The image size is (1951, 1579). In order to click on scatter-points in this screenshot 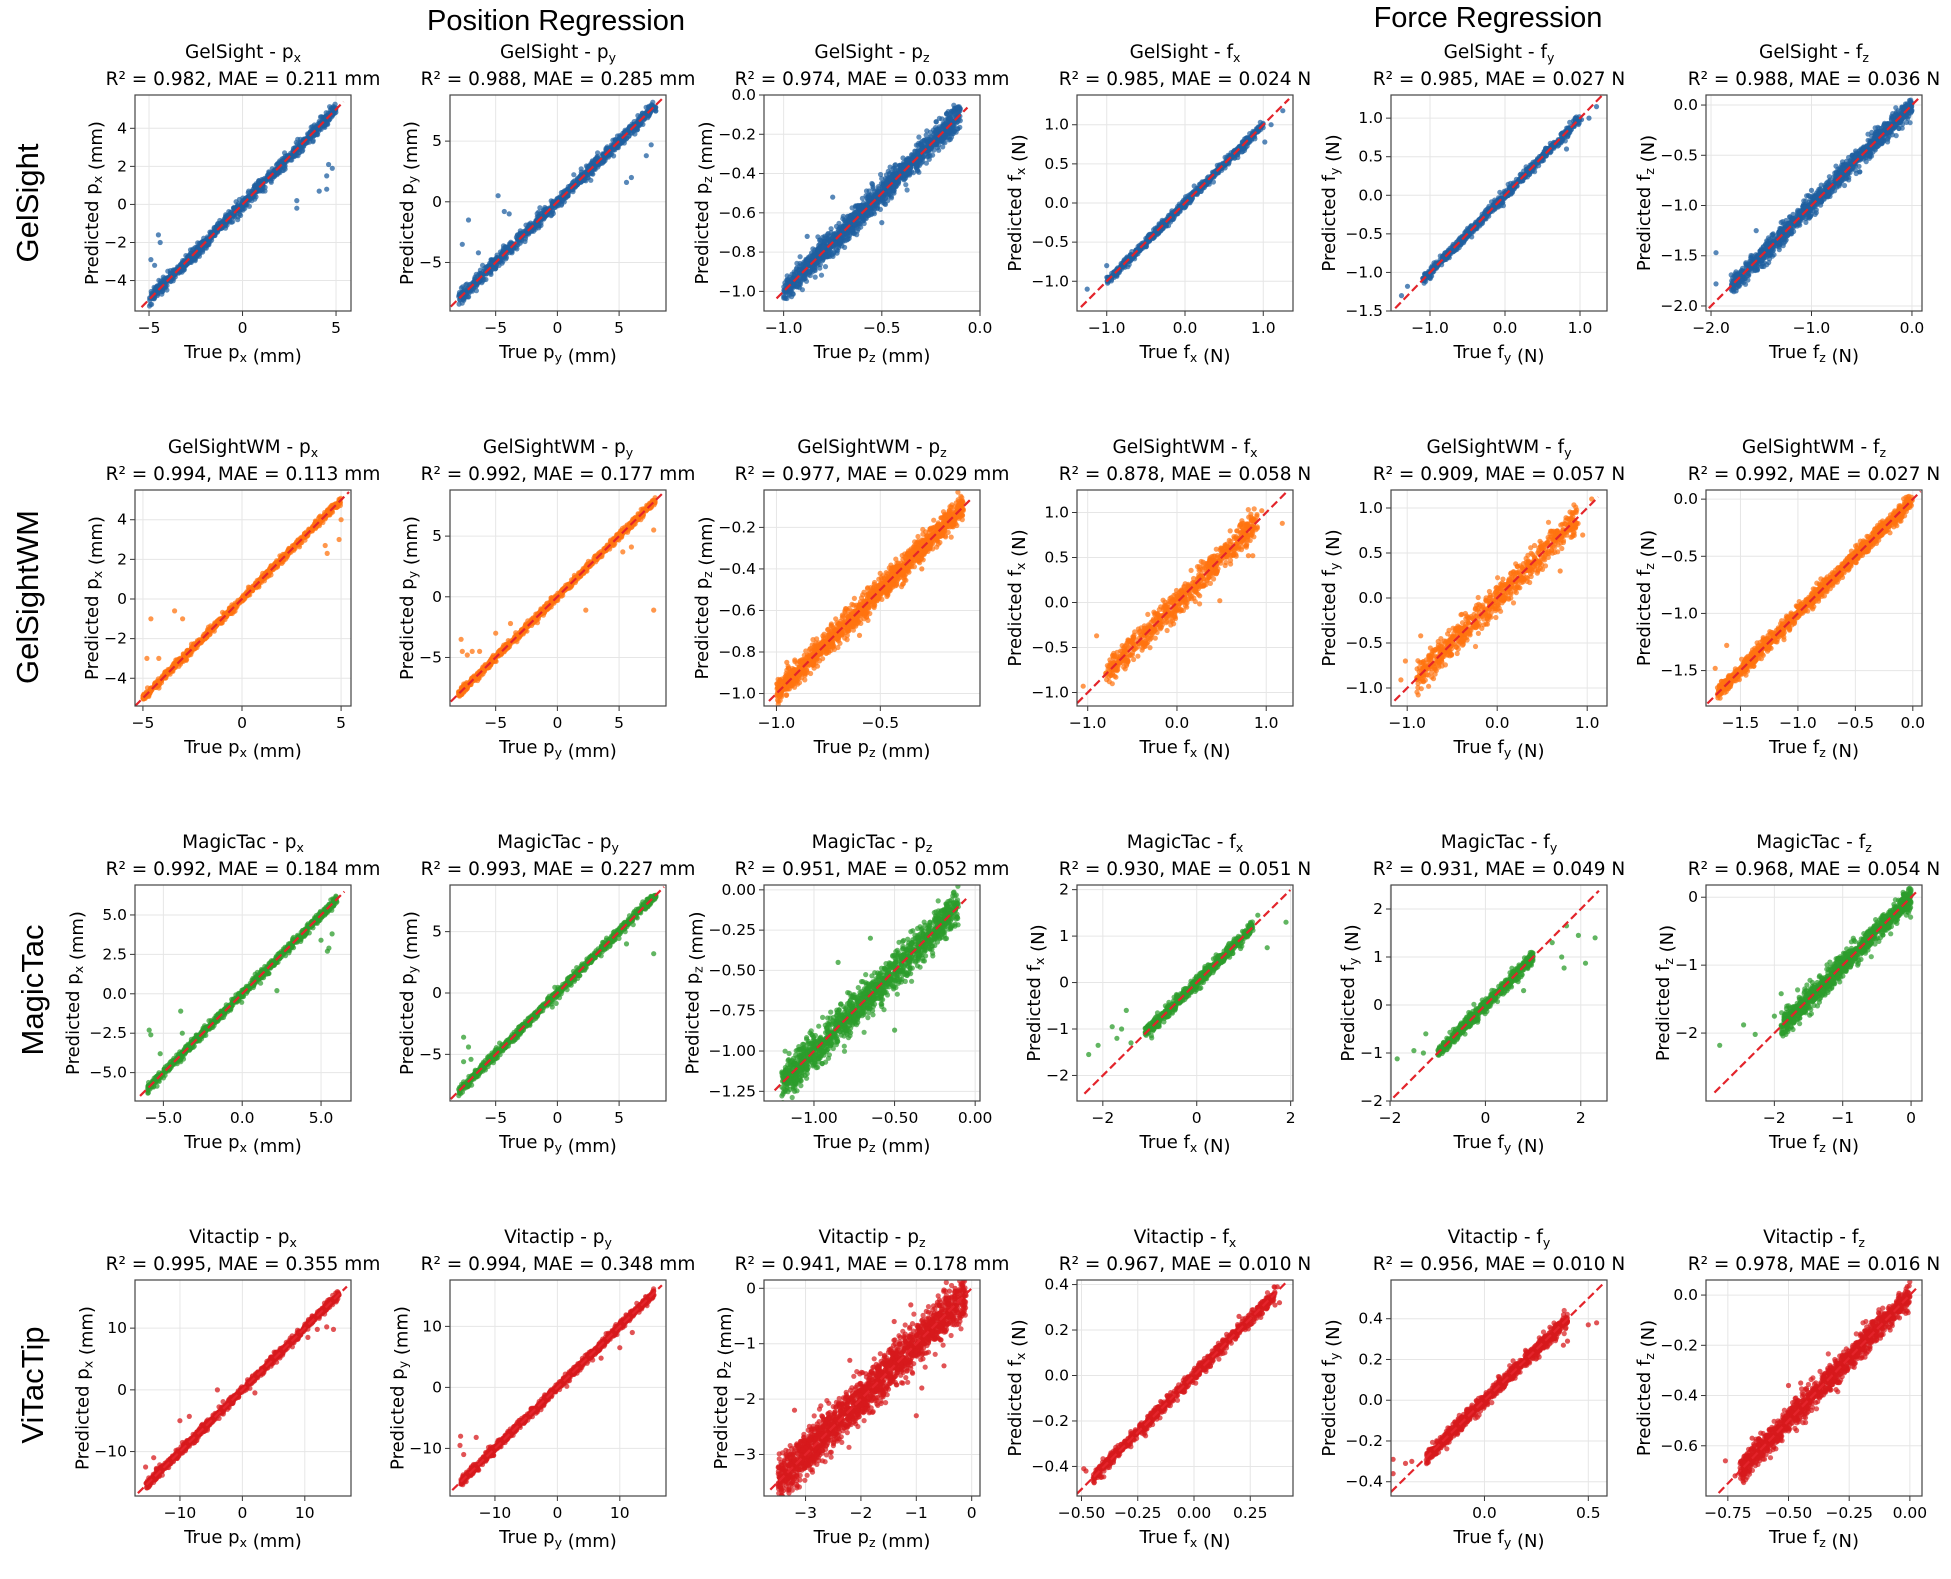, I will do `click(1185, 200)`.